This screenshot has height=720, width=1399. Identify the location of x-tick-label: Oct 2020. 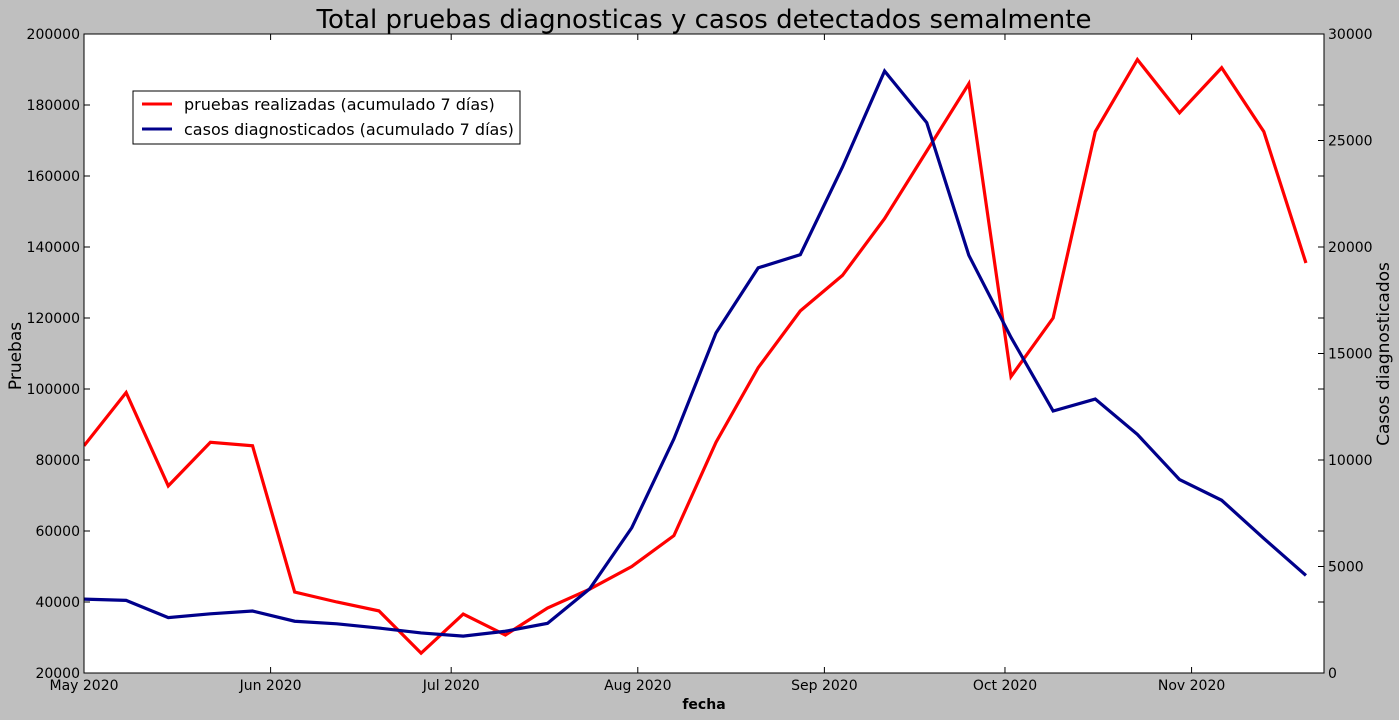
(1005, 686).